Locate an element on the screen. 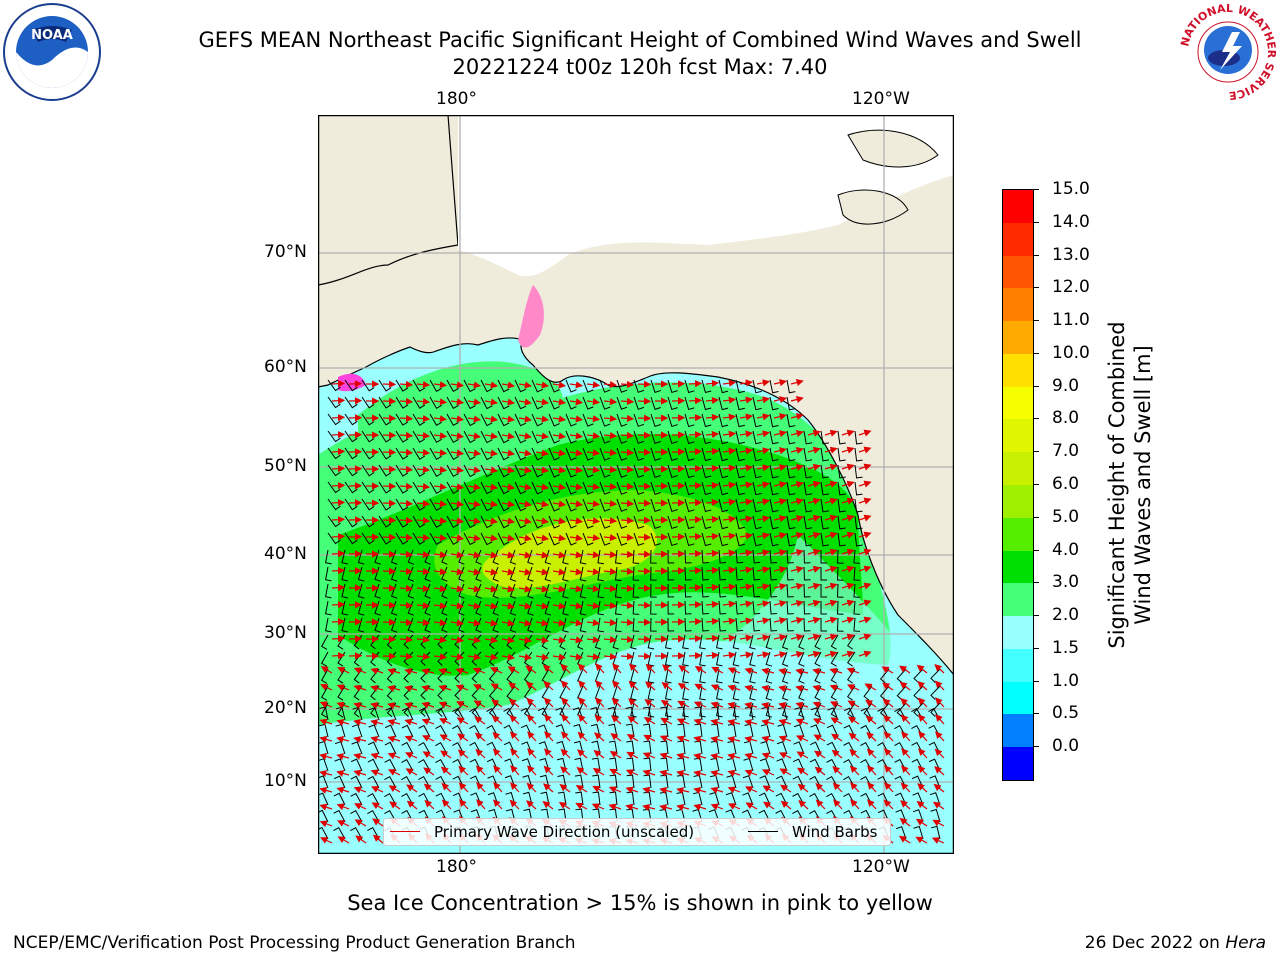 The width and height of the screenshot is (1280, 960). colorbar-segment is located at coordinates (1018, 534).